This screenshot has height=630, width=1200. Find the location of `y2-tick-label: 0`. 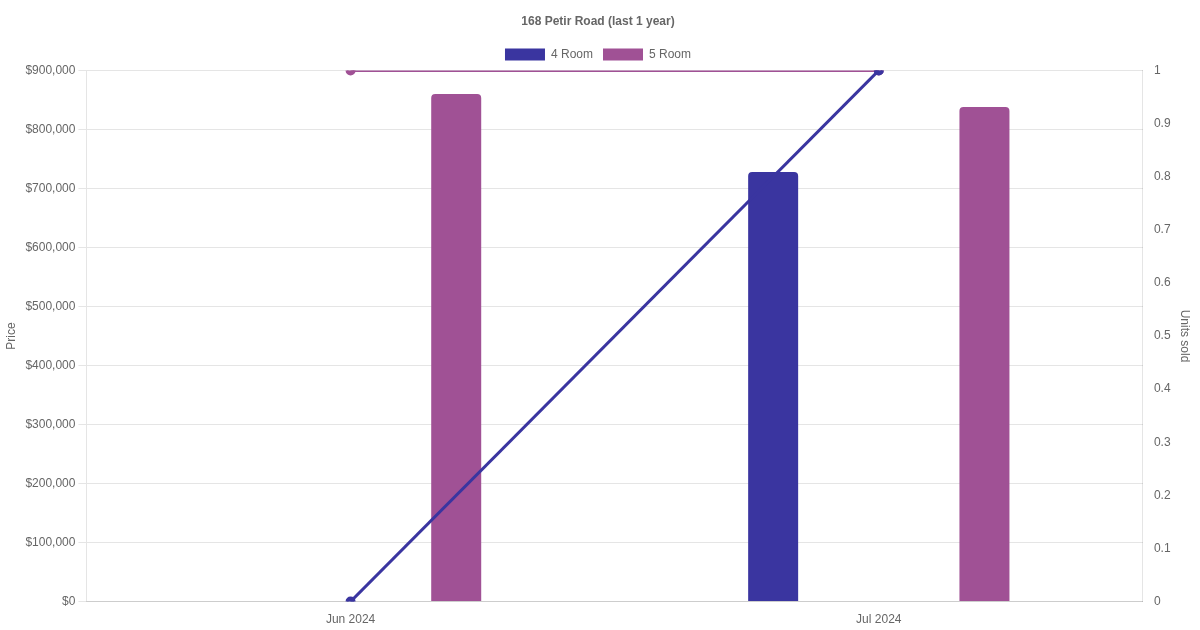

y2-tick-label: 0 is located at coordinates (1157, 600).